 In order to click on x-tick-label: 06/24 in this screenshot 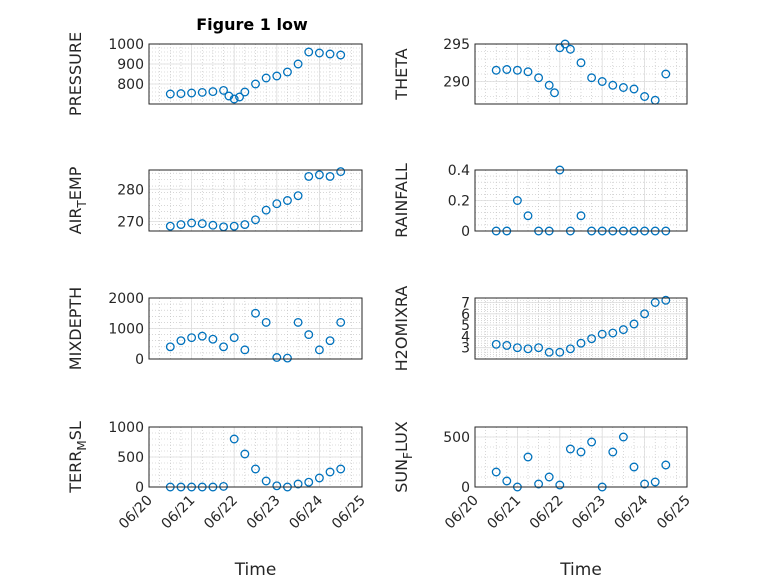, I will do `click(306, 512)`.